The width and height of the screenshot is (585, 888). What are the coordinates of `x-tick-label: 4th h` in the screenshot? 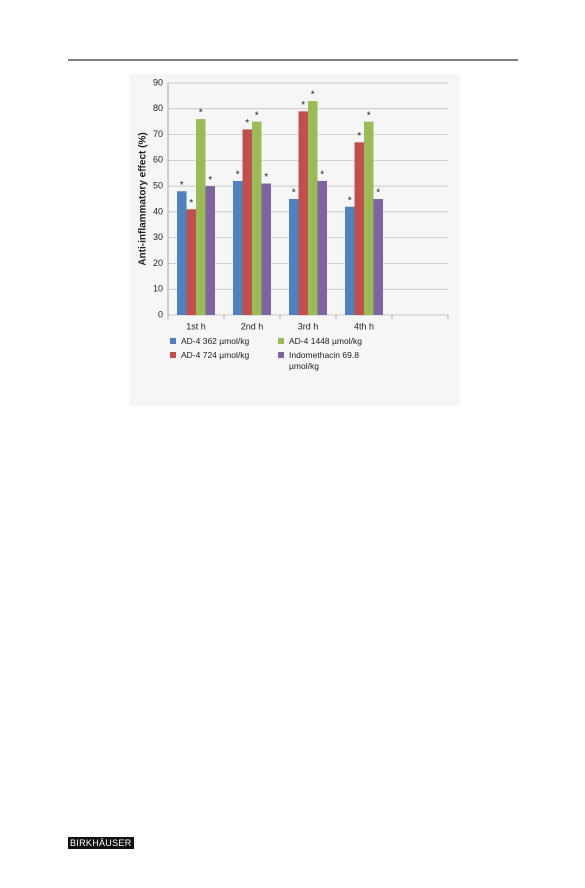 It's located at (364, 326).